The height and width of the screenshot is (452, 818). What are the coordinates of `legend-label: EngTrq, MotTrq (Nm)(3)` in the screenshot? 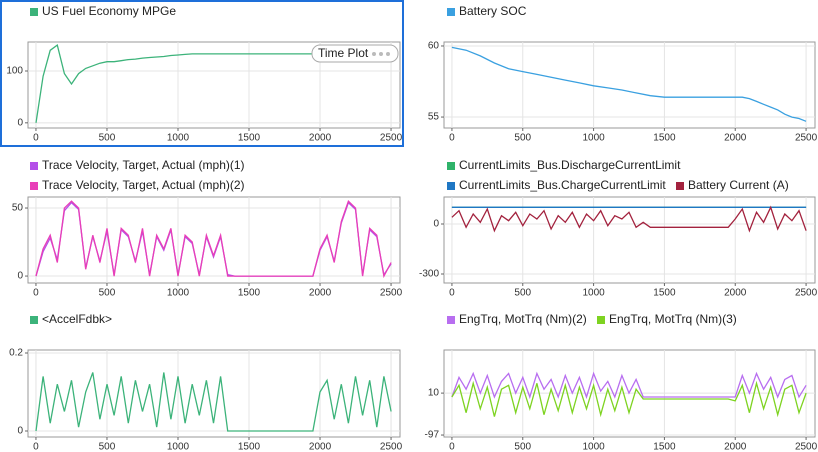 It's located at (673, 319).